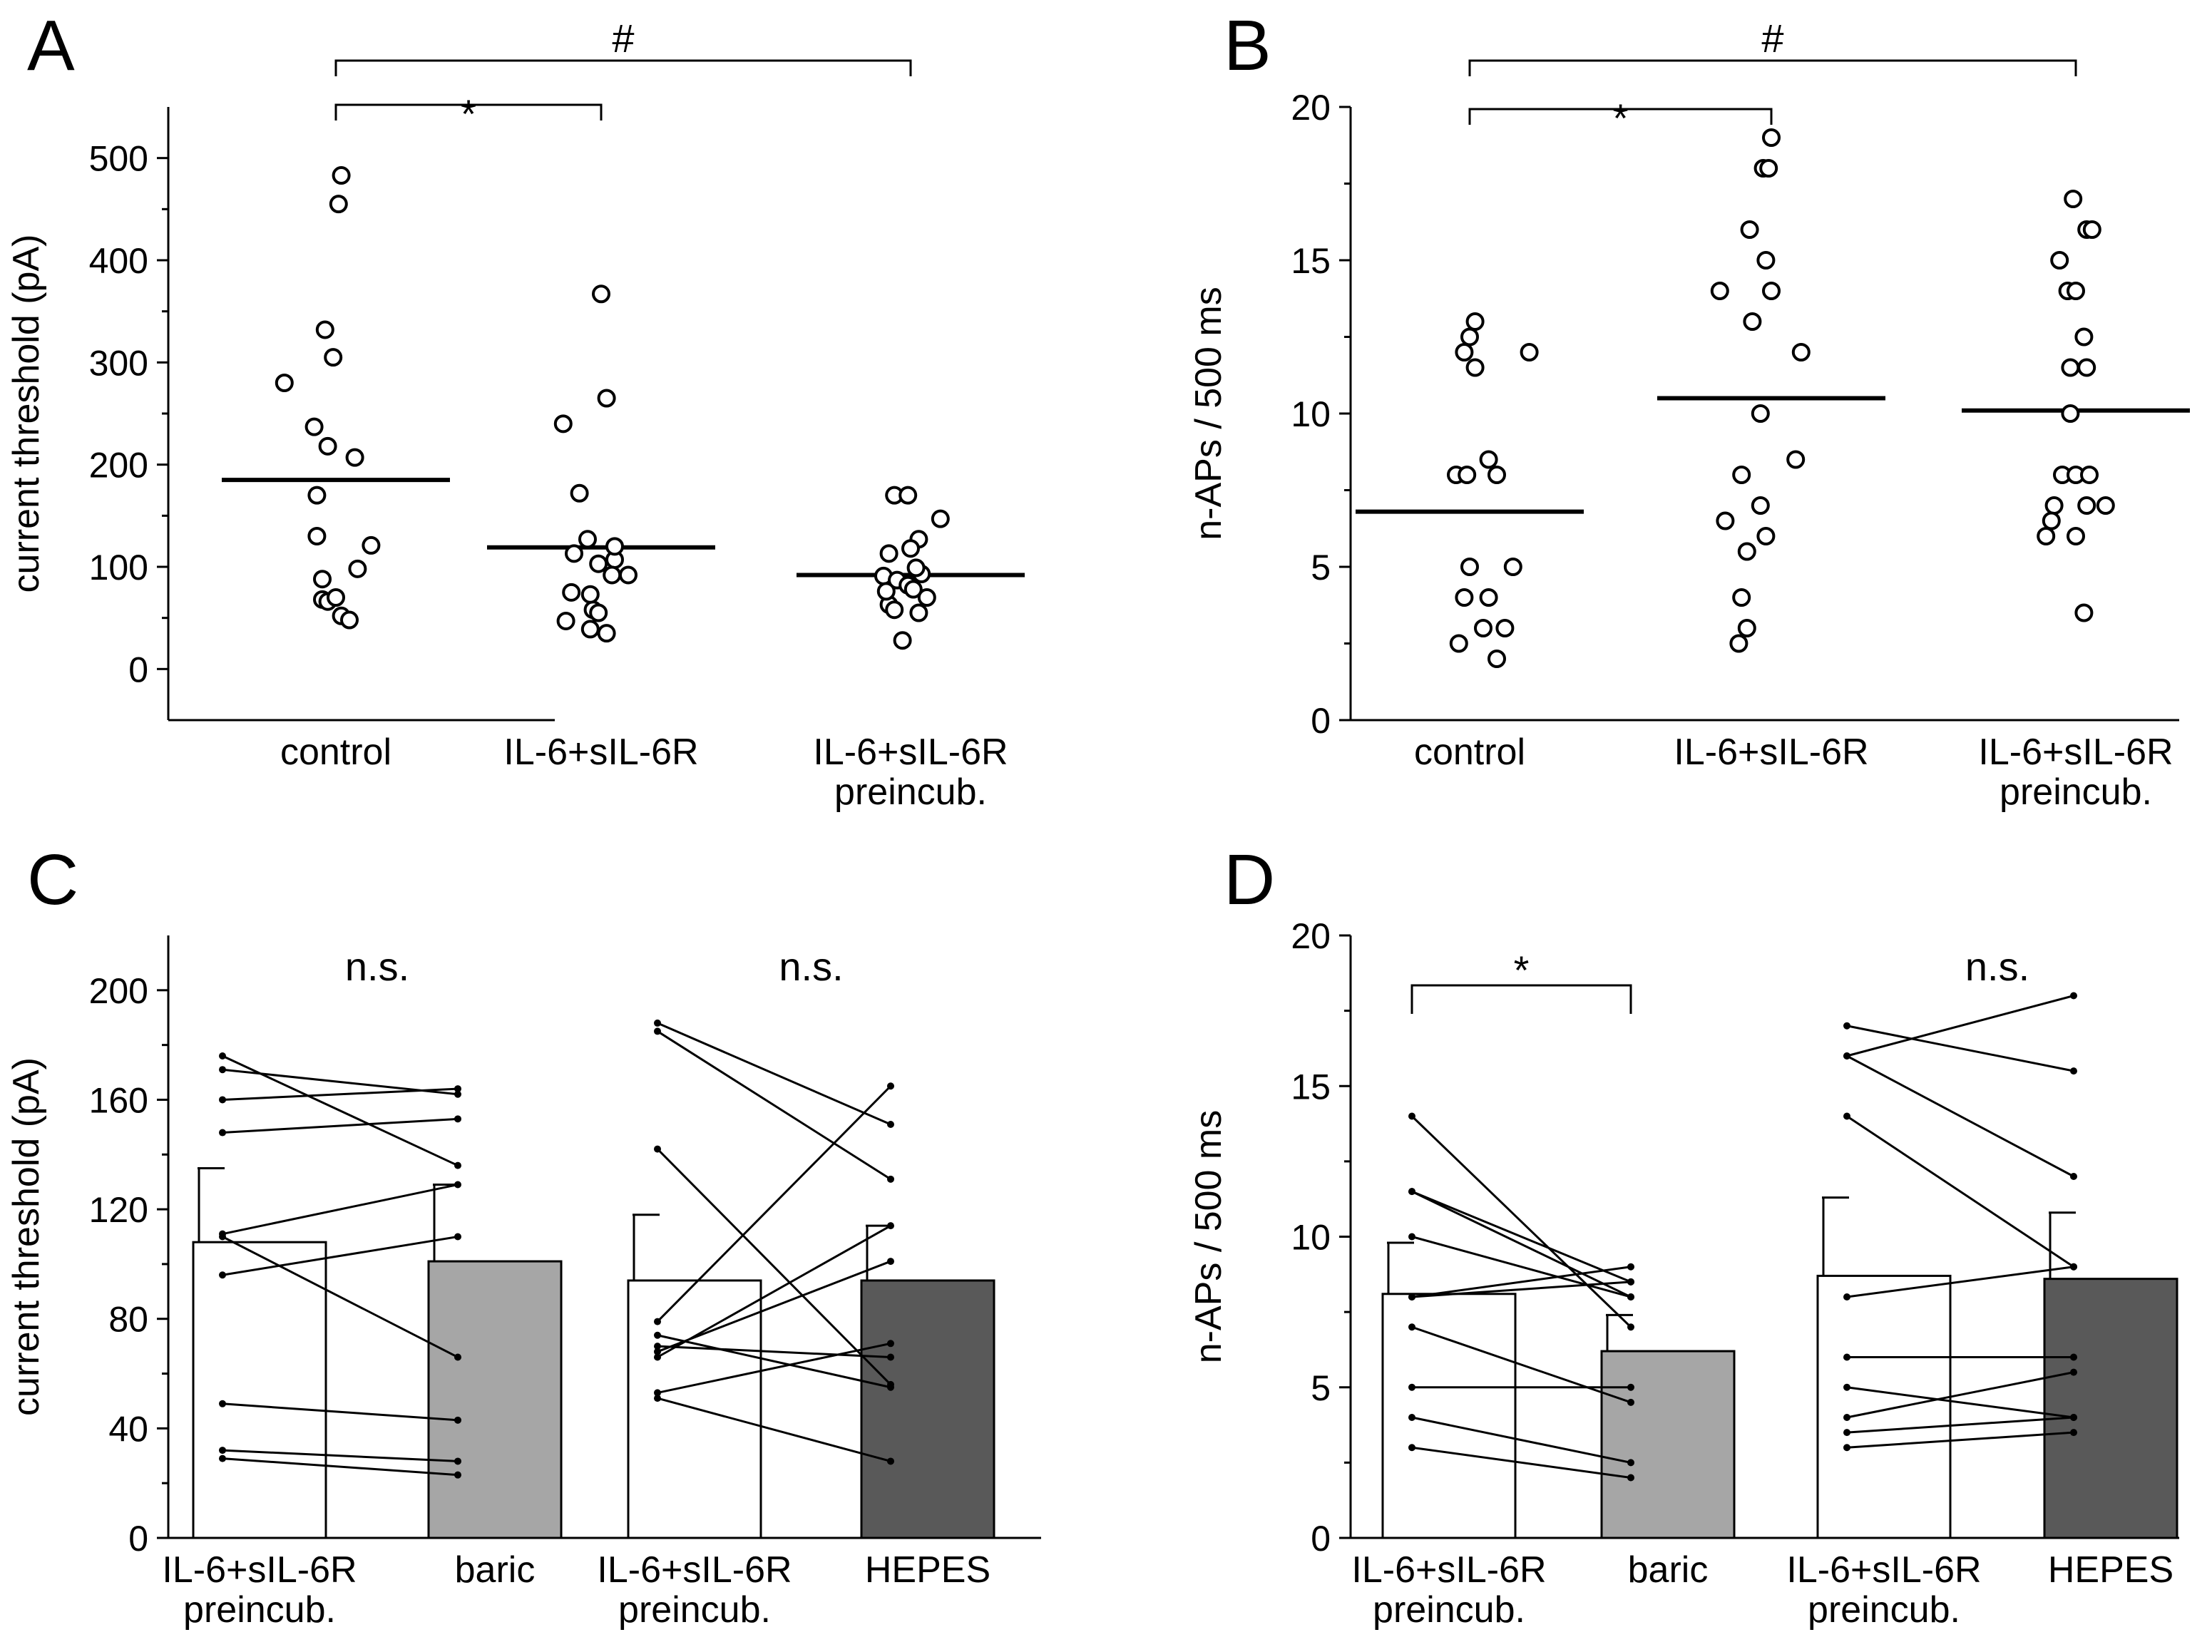 This screenshot has height=1652, width=2212. Describe the element at coordinates (623, 38) in the screenshot. I see `panel-a-significance-label: #` at that location.